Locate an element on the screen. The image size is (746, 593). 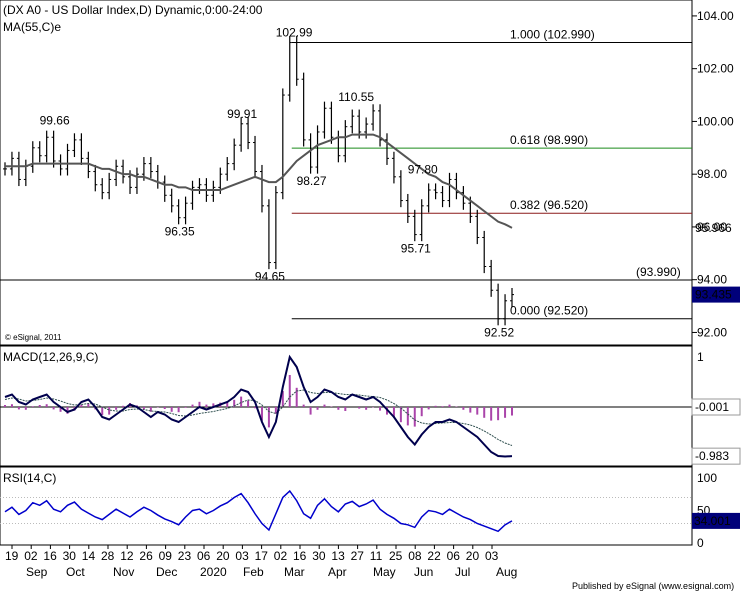
price-axis-label: 102.00 is located at coordinates (715, 69).